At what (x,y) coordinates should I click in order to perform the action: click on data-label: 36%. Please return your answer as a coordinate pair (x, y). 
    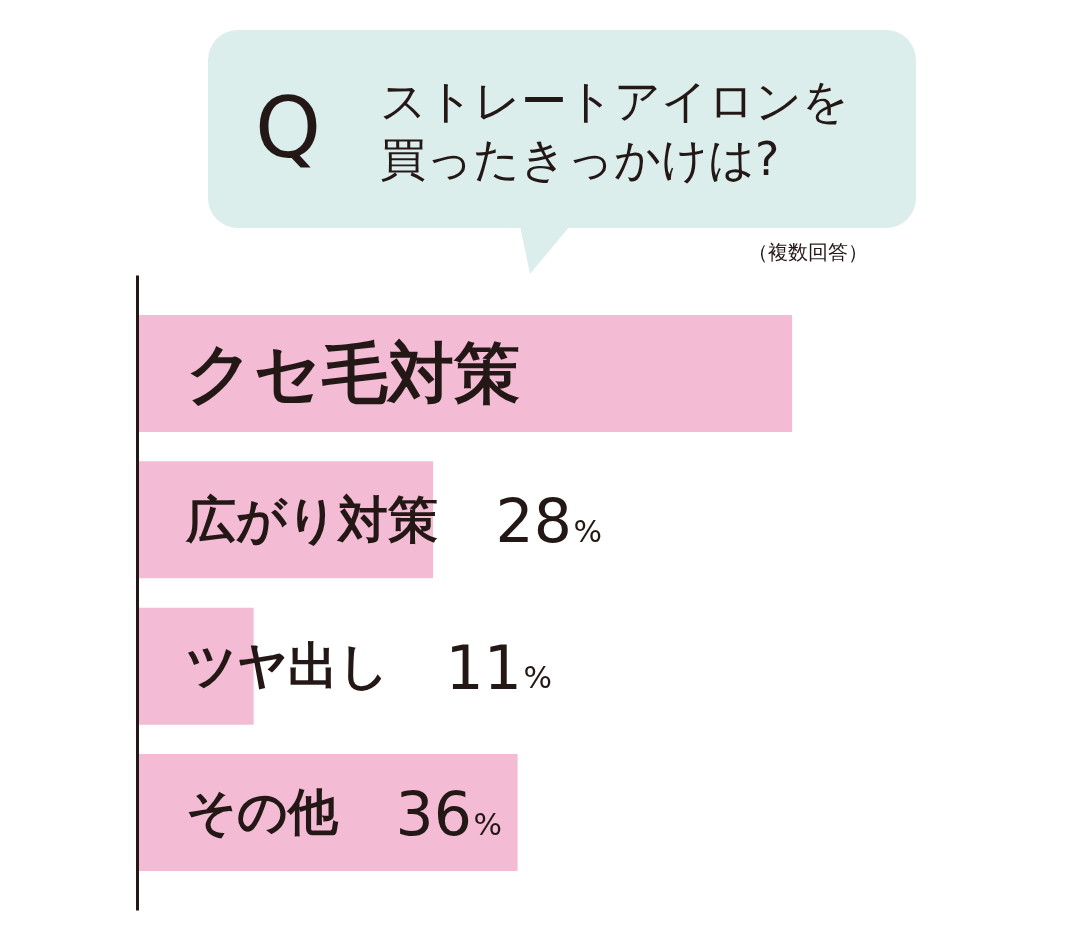
    Looking at the image, I should click on (449, 813).